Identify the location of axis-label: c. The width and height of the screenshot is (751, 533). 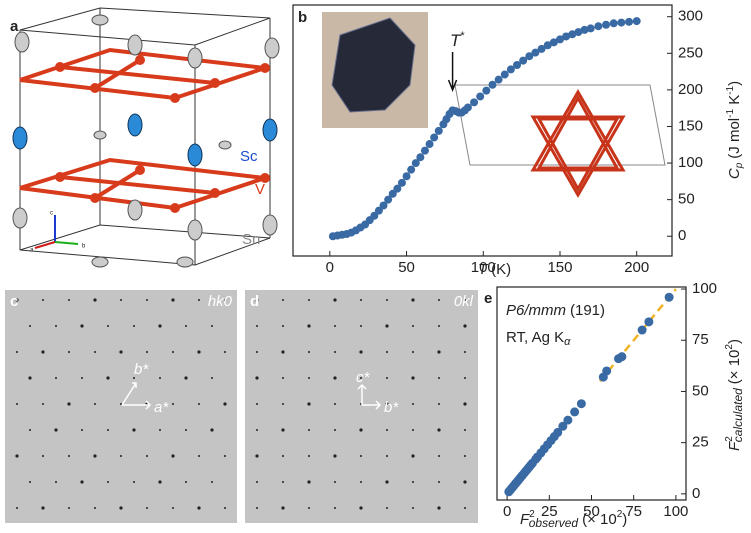
(51, 214).